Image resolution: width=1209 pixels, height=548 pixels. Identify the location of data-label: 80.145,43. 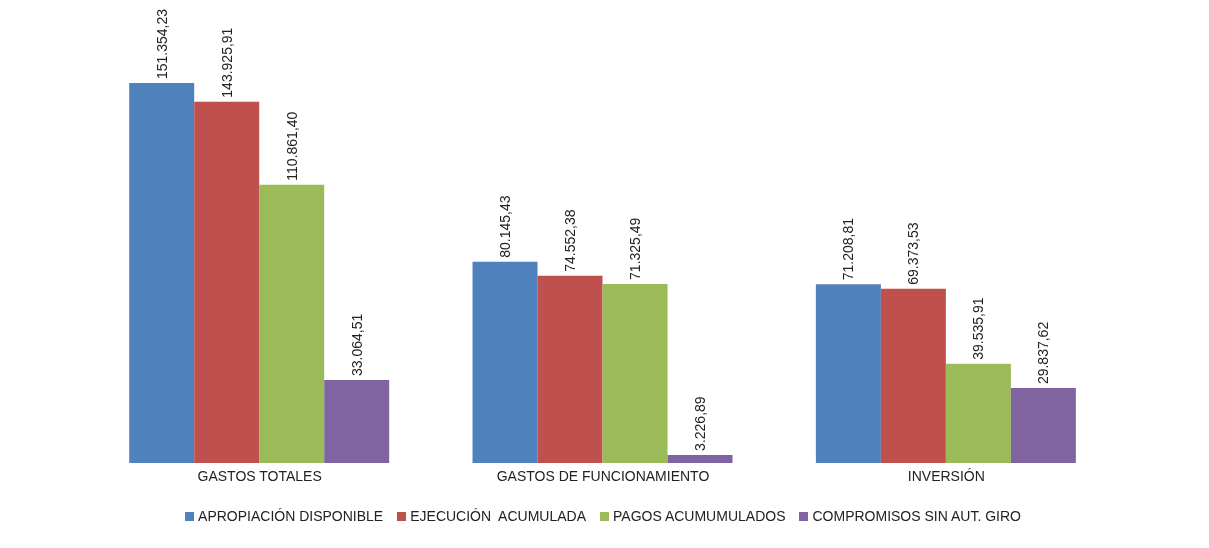
(505, 226).